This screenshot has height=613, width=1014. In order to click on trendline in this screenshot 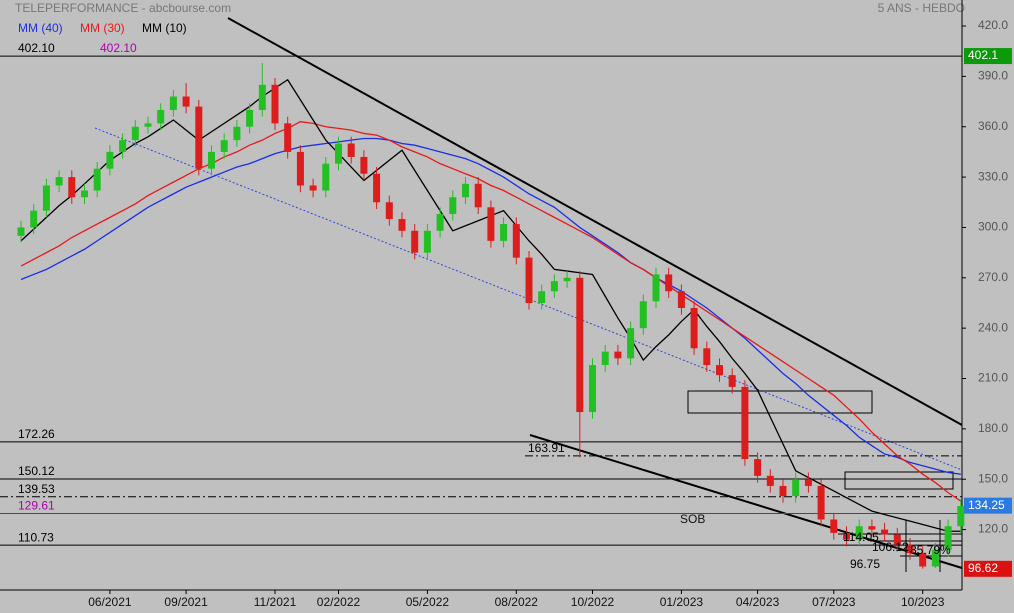, I will do `click(746, 501)`.